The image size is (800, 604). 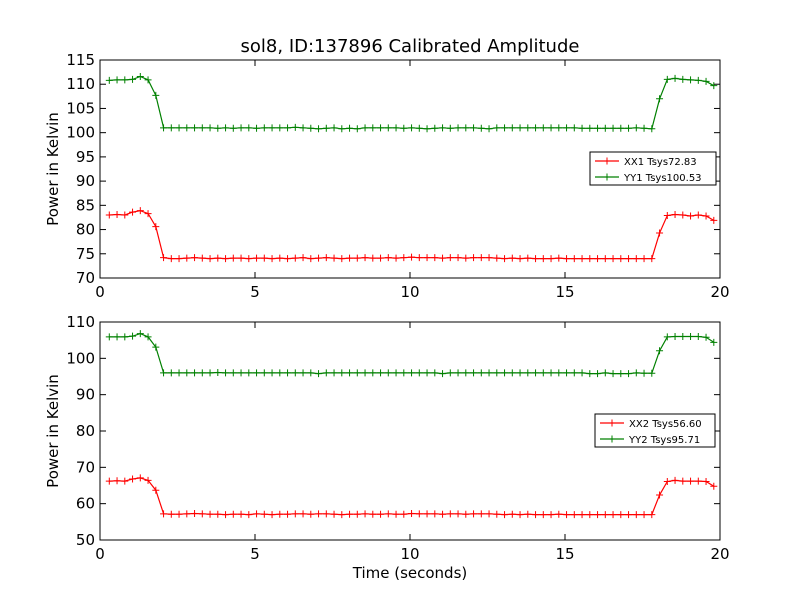 What do you see at coordinates (80, 108) in the screenshot?
I see `y-tick-label: 105` at bounding box center [80, 108].